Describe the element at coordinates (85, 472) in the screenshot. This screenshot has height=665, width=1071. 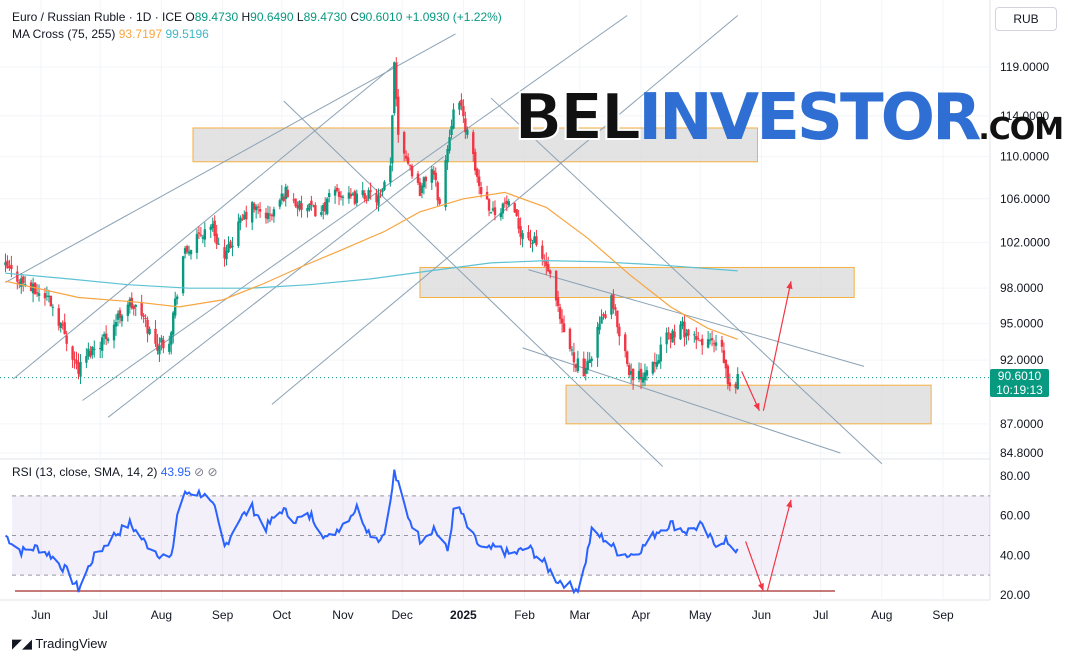
I see `rsi-label: RSI (13, close, SMA, 14, 2)` at that location.